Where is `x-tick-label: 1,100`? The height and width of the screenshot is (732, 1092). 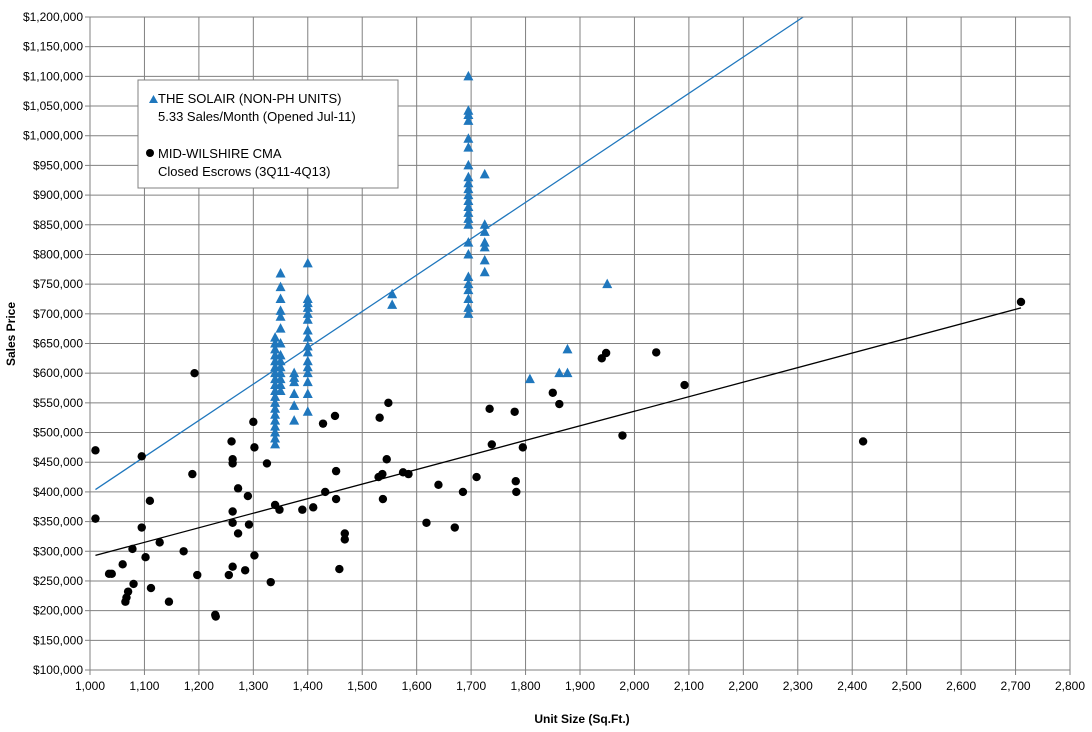 x-tick-label: 1,100 is located at coordinates (144, 686).